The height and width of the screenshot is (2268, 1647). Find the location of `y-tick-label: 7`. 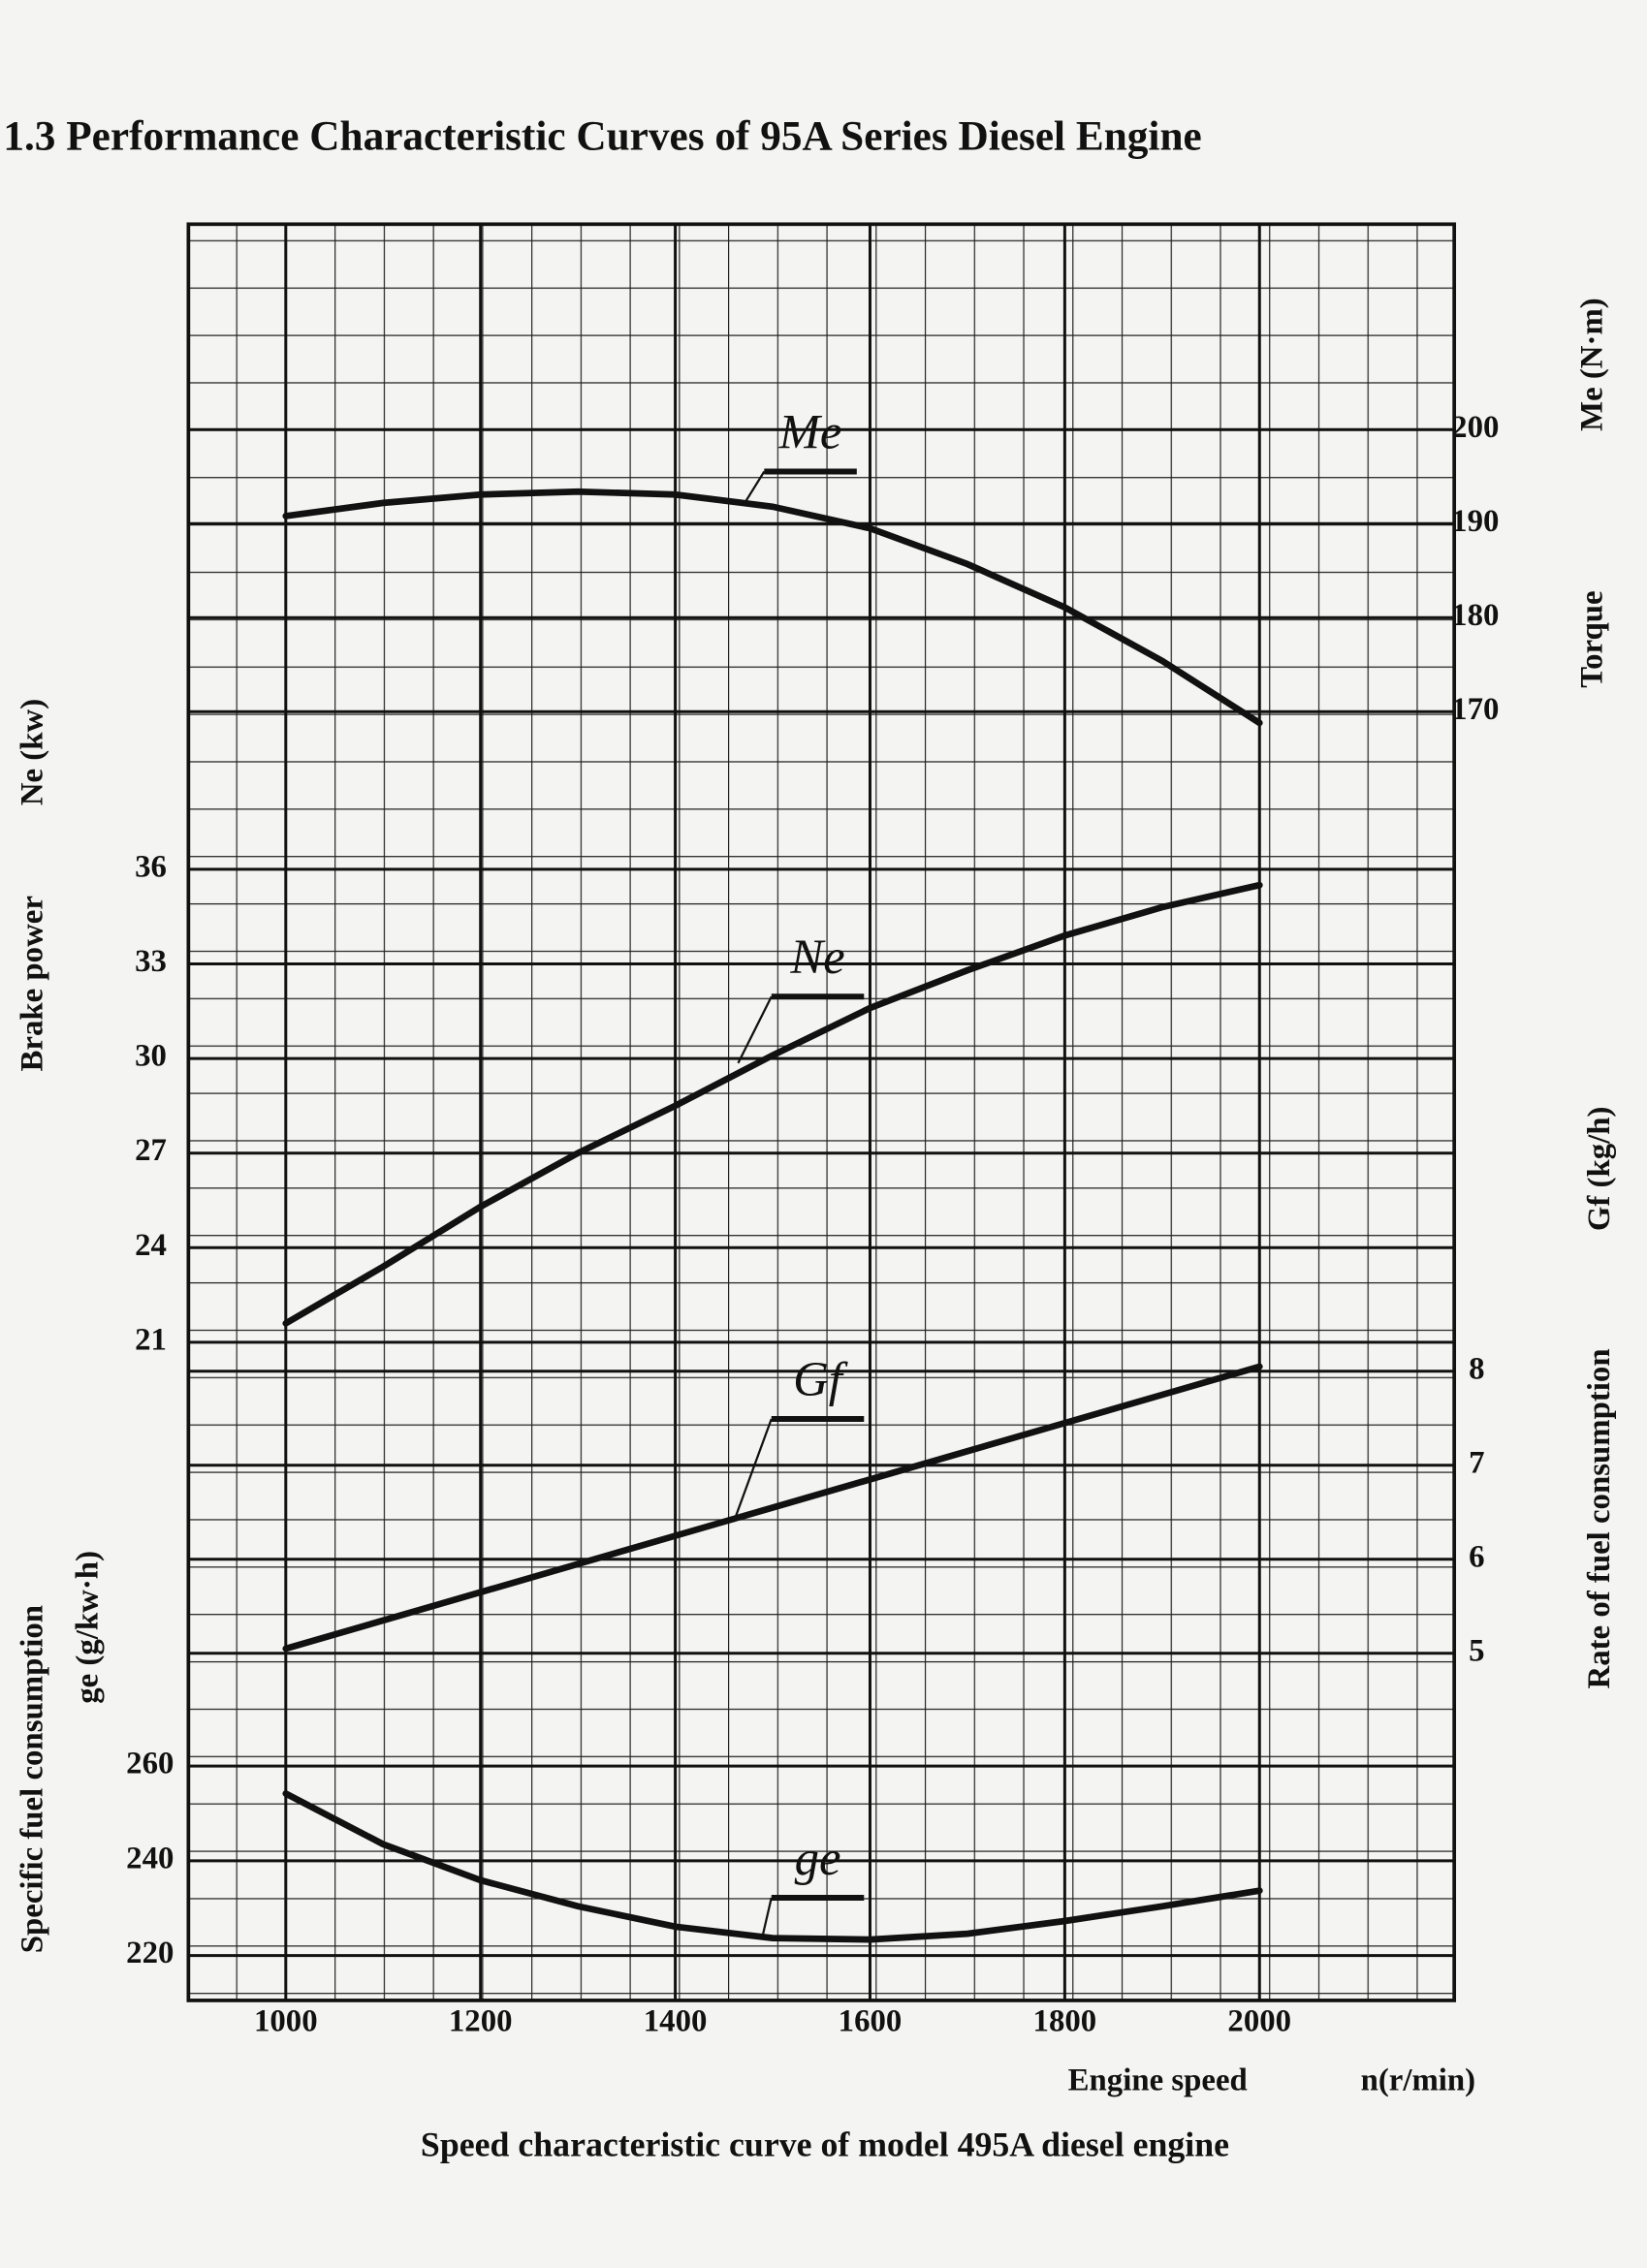

y-tick-label: 7 is located at coordinates (1476, 1463).